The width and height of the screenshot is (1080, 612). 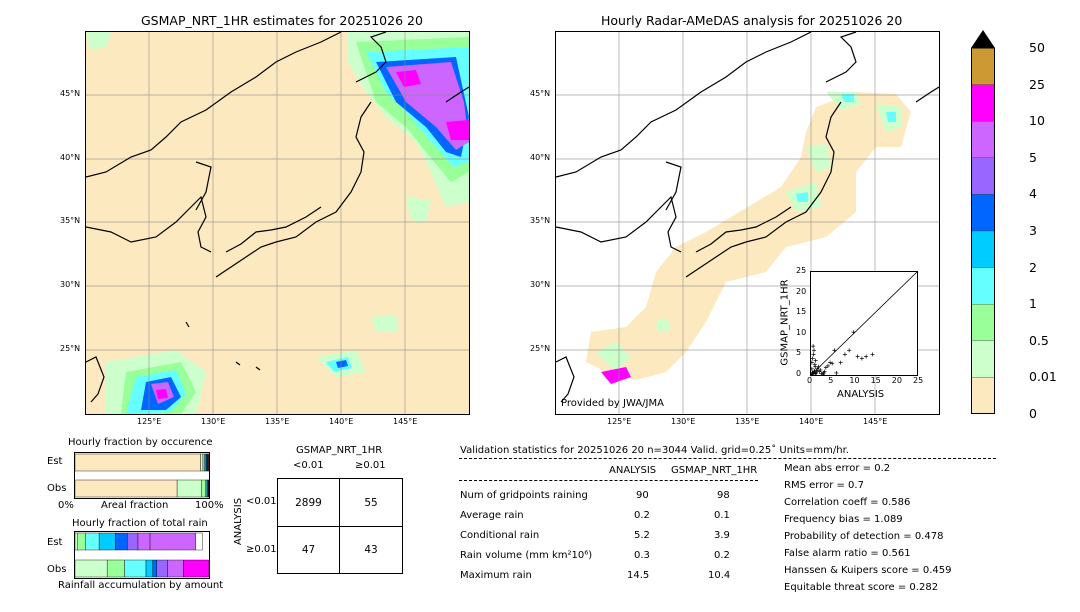 I want to click on validation-row-analysis: 14.5, so click(x=638, y=575).